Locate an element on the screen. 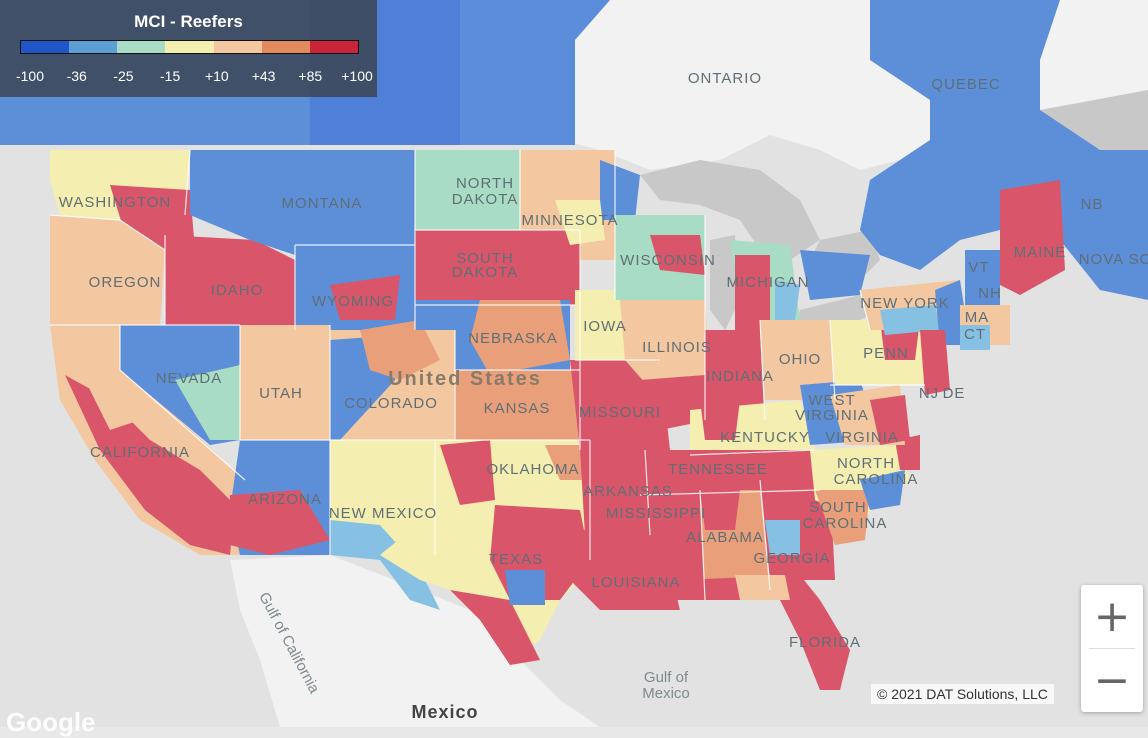 The height and width of the screenshot is (738, 1148). legend-tick-label: -36 is located at coordinates (76, 76).